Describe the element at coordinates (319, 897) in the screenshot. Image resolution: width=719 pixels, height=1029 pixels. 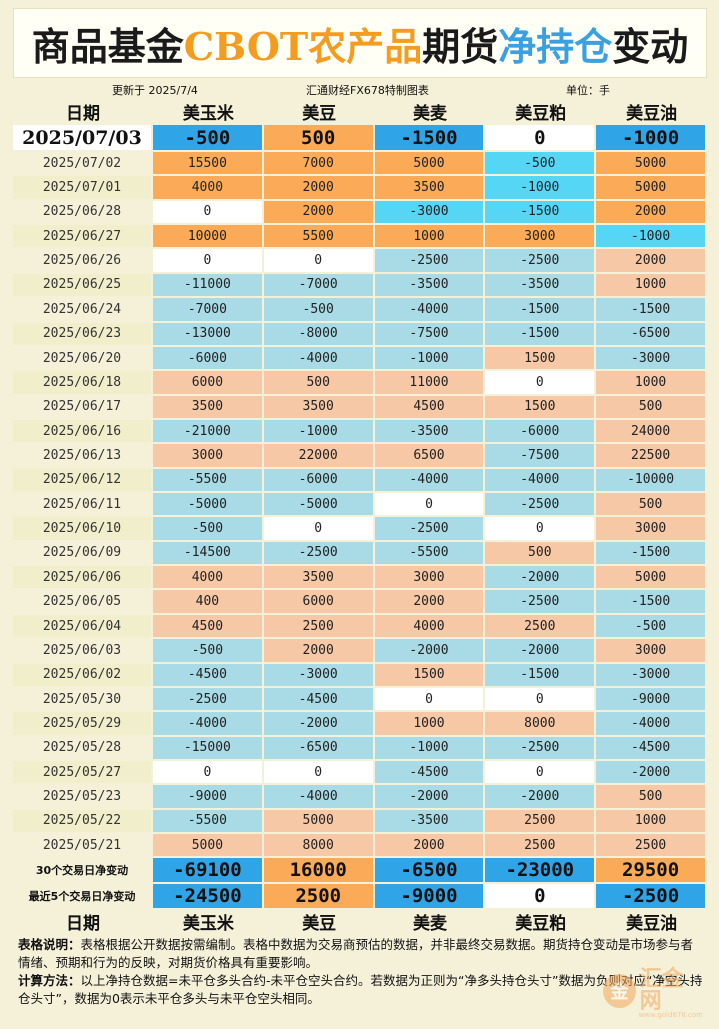
I see `summary-soybean: 2500` at that location.